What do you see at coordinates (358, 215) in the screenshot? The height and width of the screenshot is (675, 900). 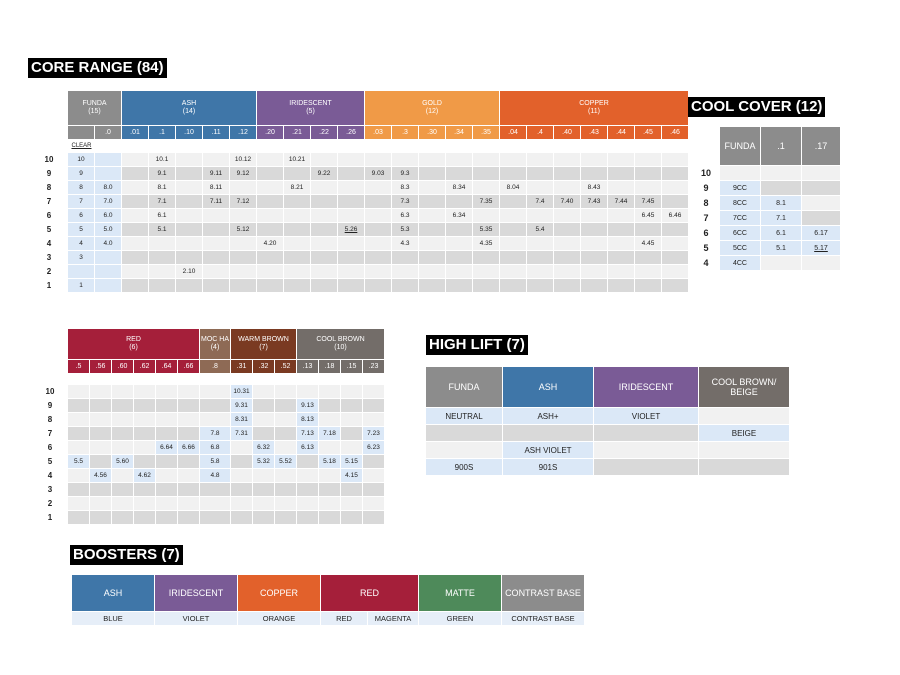 I see `table-row: 6 6 6.0 6.1 6.3 6.34 6.45 6.46` at bounding box center [358, 215].